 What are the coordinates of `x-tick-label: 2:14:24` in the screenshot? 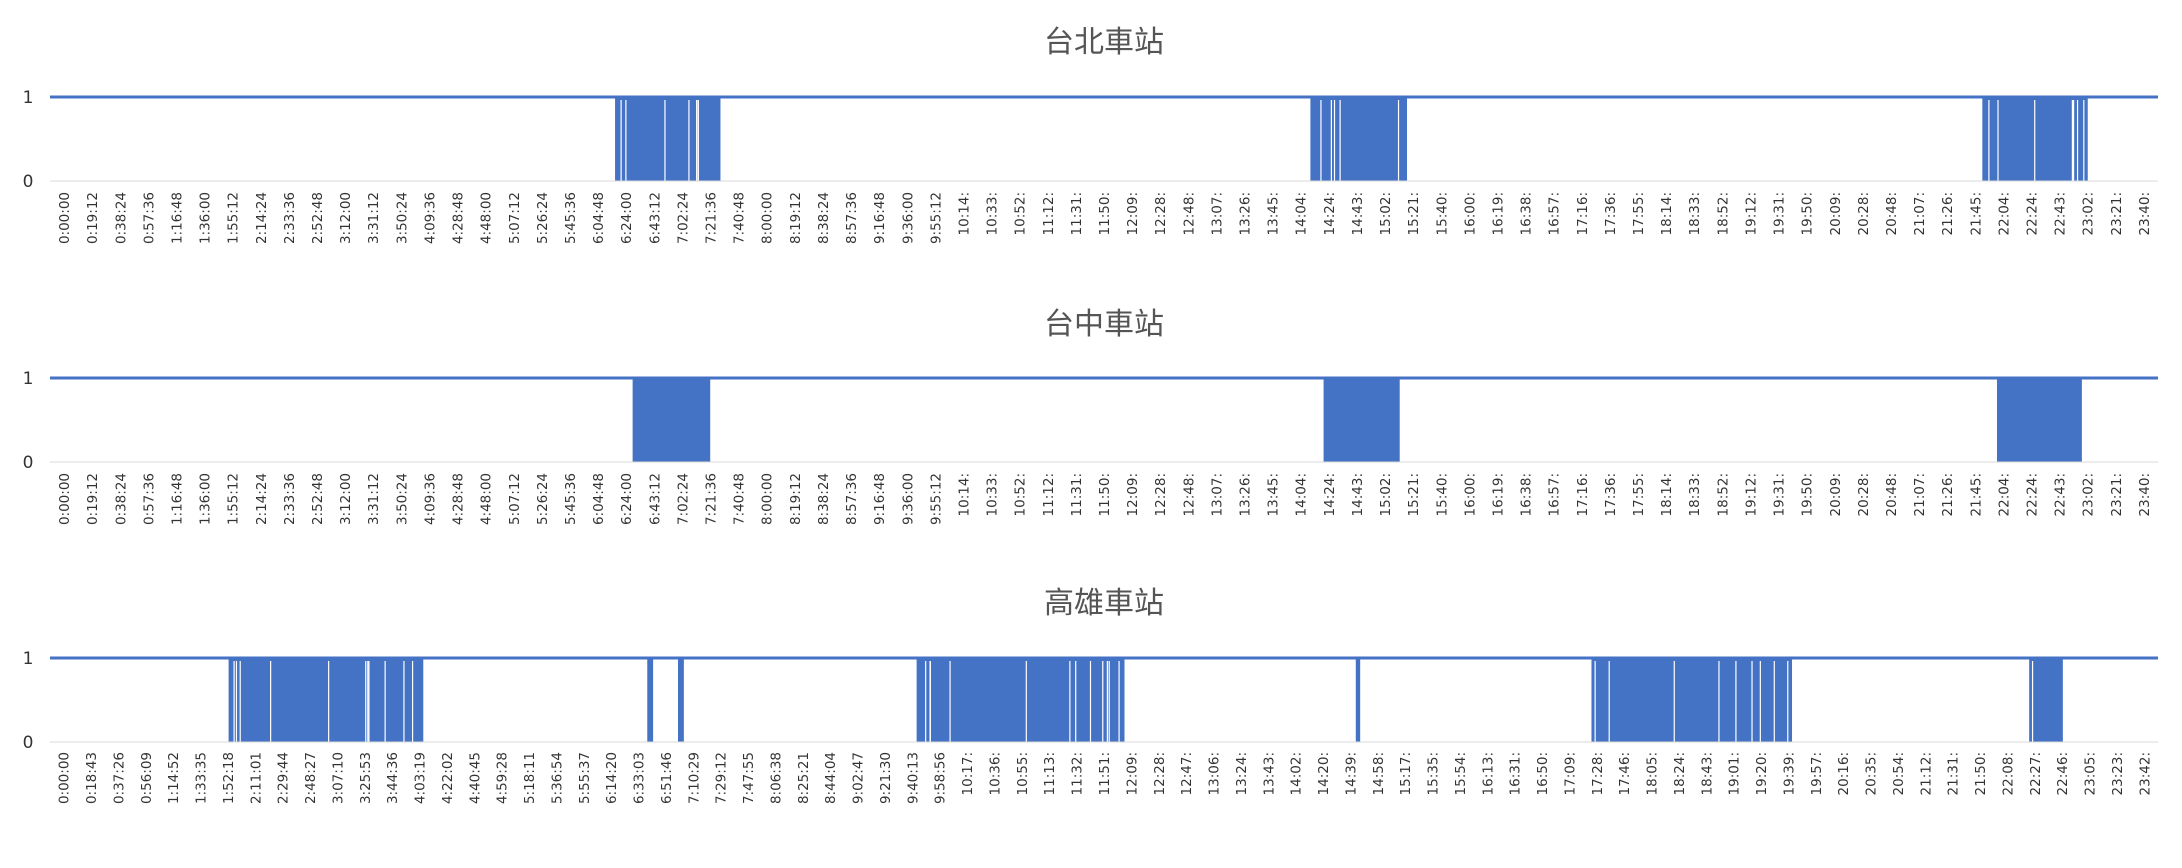 It's located at (262, 218).